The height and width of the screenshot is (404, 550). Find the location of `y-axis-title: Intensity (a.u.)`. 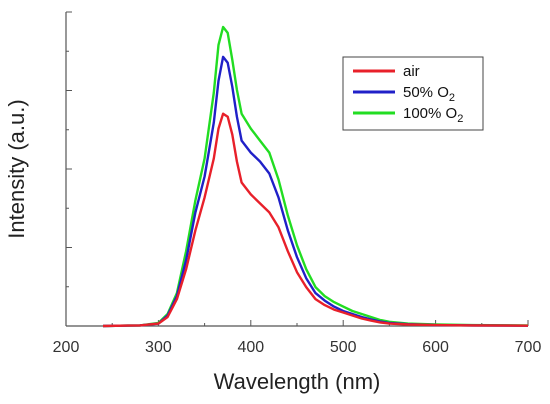

y-axis-title: Intensity (a.u.) is located at coordinates (16, 168).